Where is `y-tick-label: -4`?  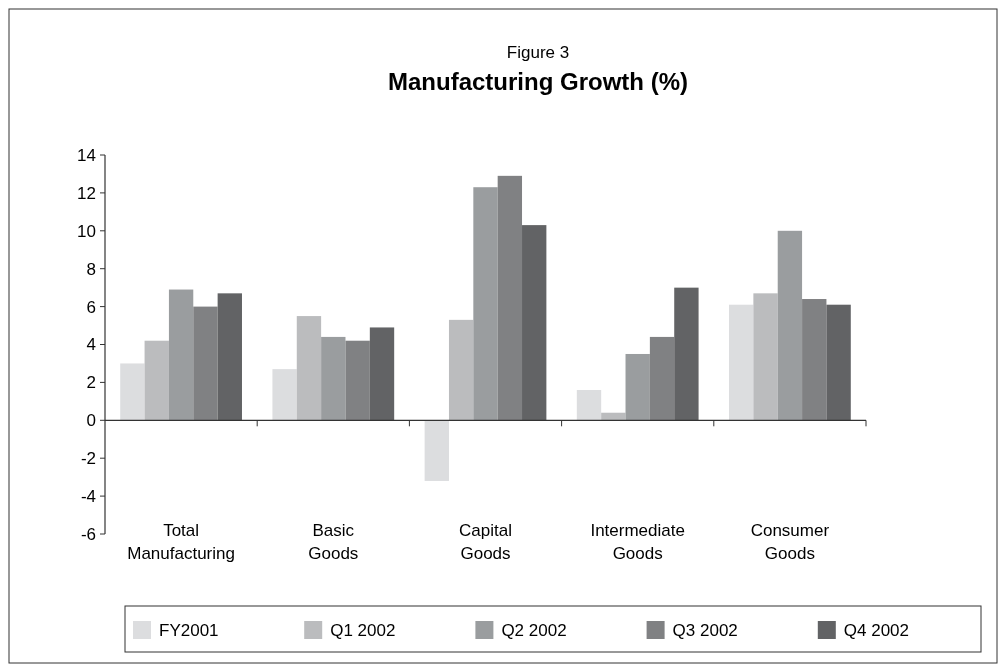 y-tick-label: -4 is located at coordinates (88, 497).